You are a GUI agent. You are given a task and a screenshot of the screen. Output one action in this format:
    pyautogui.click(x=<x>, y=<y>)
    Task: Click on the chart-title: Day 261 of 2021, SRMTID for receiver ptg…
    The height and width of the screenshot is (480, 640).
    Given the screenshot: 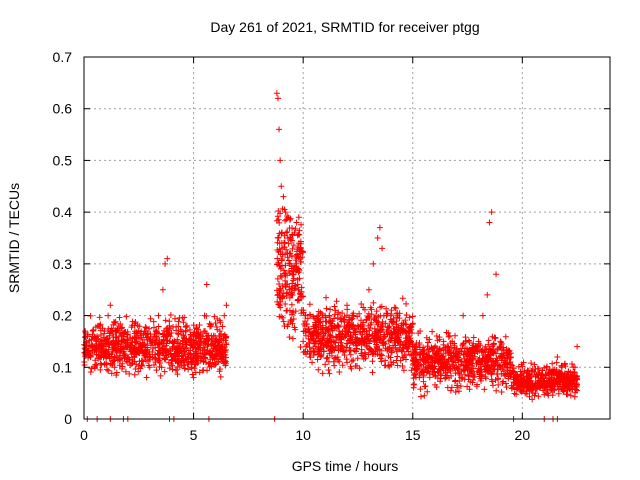 What is the action you would take?
    pyautogui.click(x=344, y=27)
    